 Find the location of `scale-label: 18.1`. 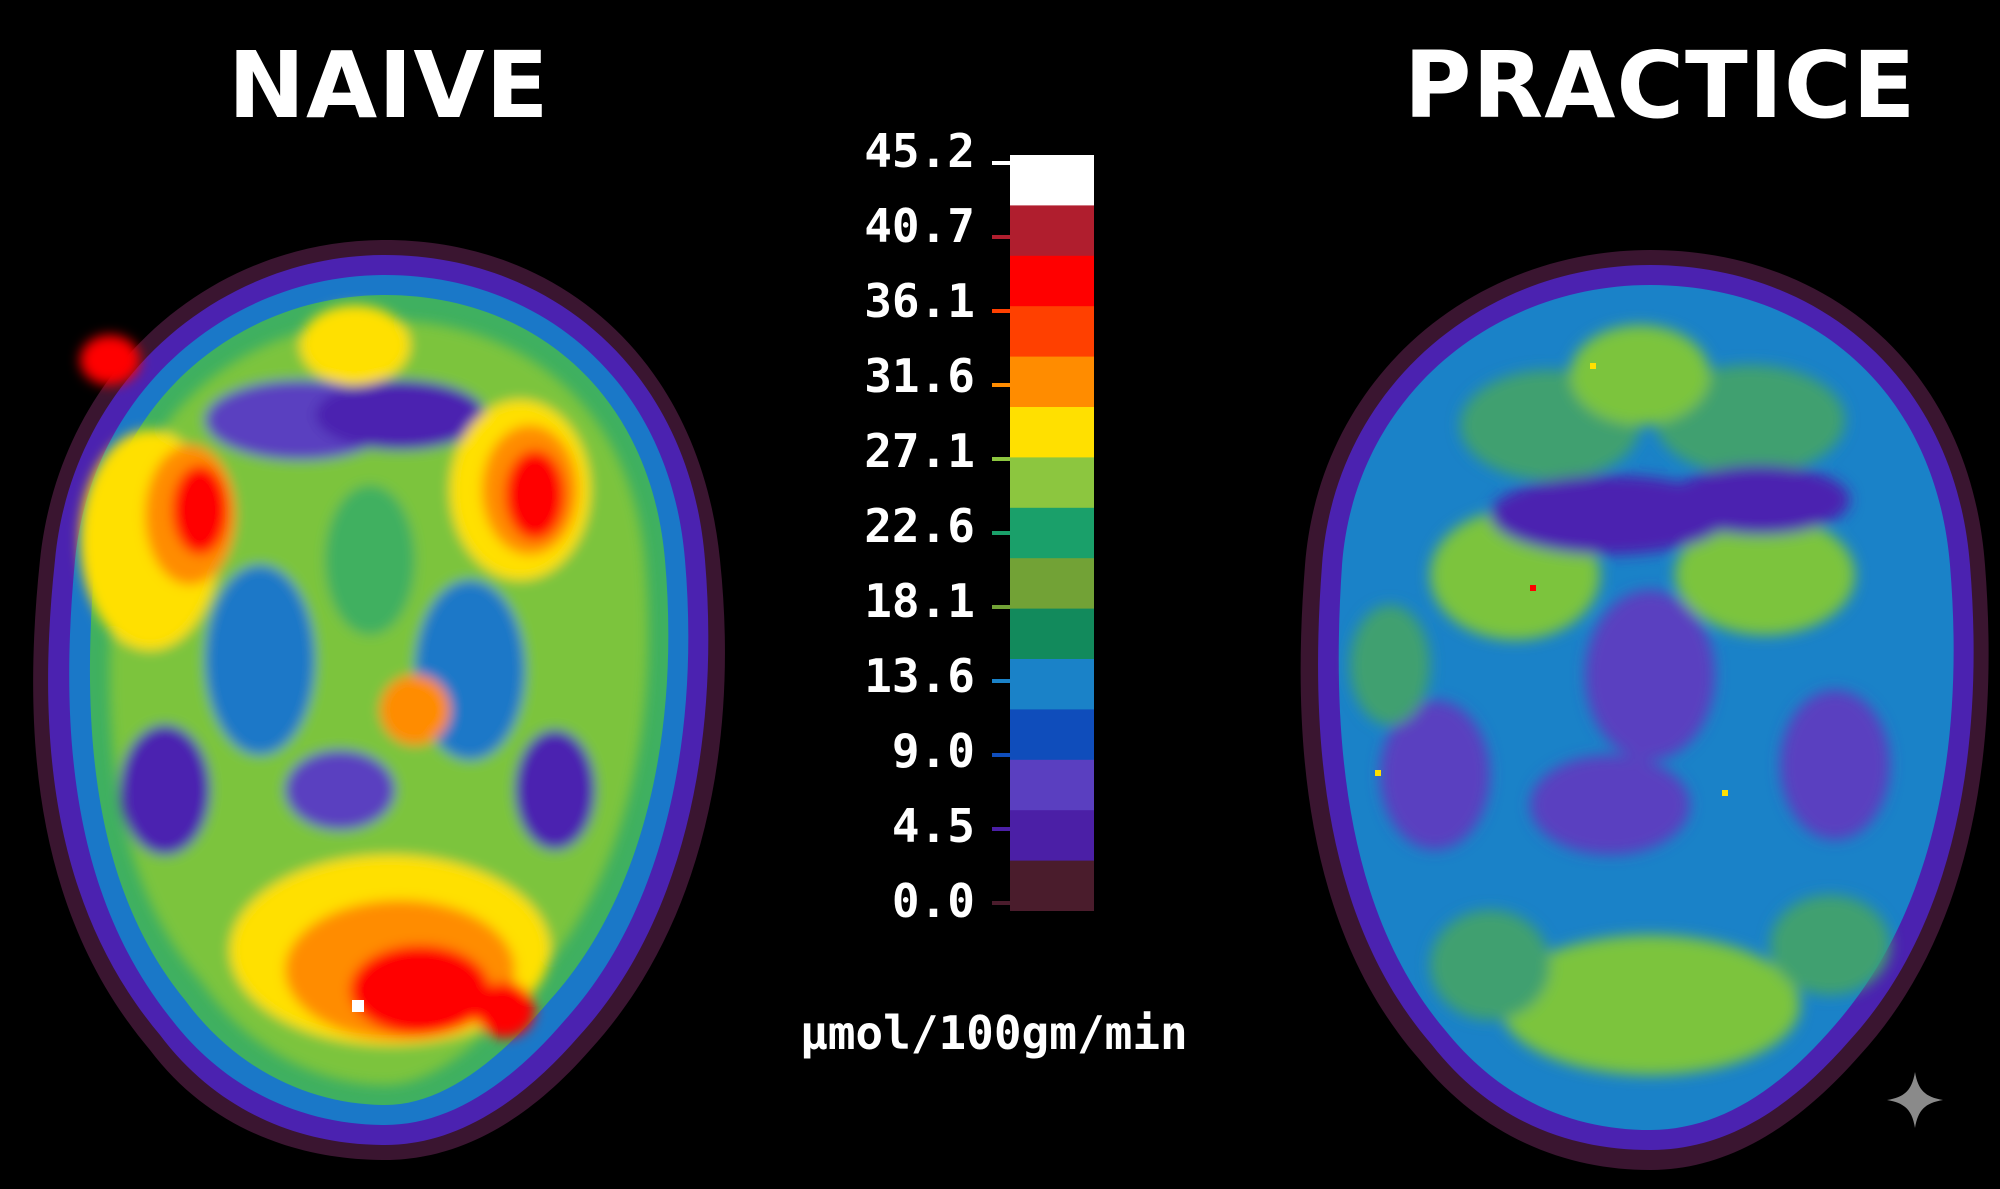

scale-label: 18.1 is located at coordinates (919, 601).